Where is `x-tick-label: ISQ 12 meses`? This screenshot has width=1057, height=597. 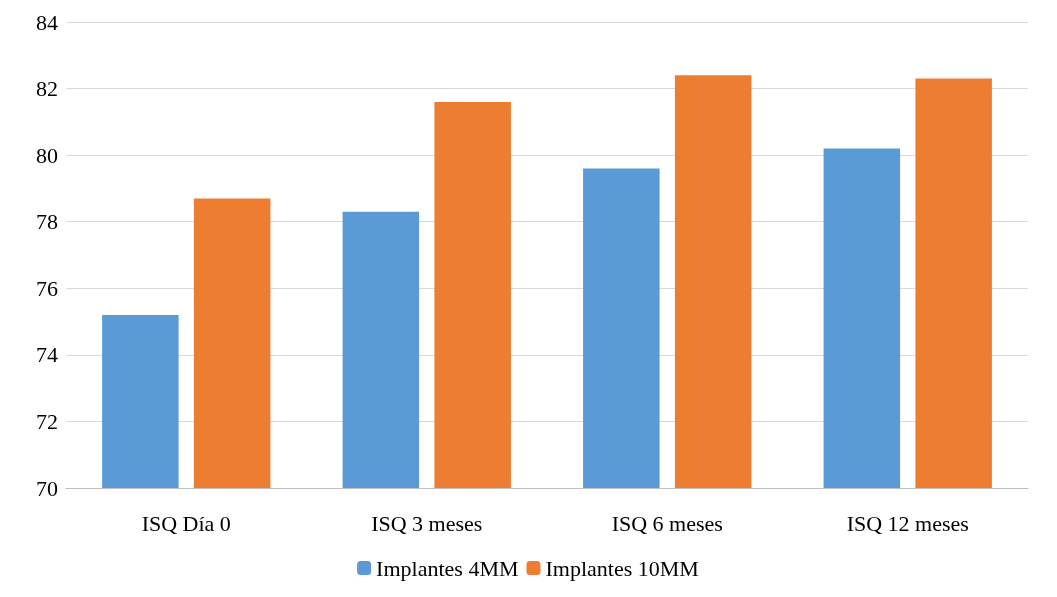 x-tick-label: ISQ 12 meses is located at coordinates (907, 523).